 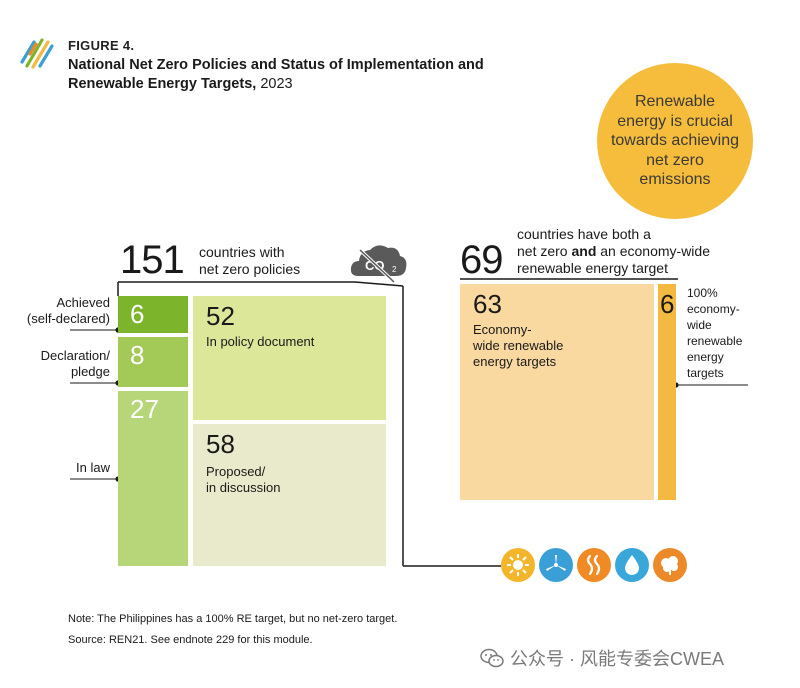 I want to click on block-economy-wide-label-3: energy targets, so click(x=515, y=361).